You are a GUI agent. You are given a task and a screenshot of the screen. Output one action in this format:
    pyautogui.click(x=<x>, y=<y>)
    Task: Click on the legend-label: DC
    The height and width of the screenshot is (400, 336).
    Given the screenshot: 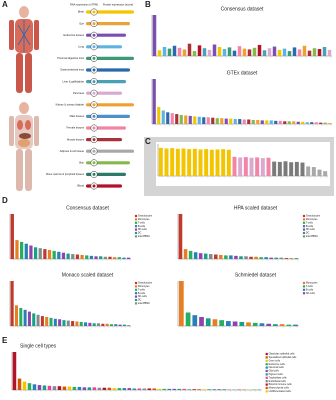 What is the action you would take?
    pyautogui.click(x=140, y=233)
    